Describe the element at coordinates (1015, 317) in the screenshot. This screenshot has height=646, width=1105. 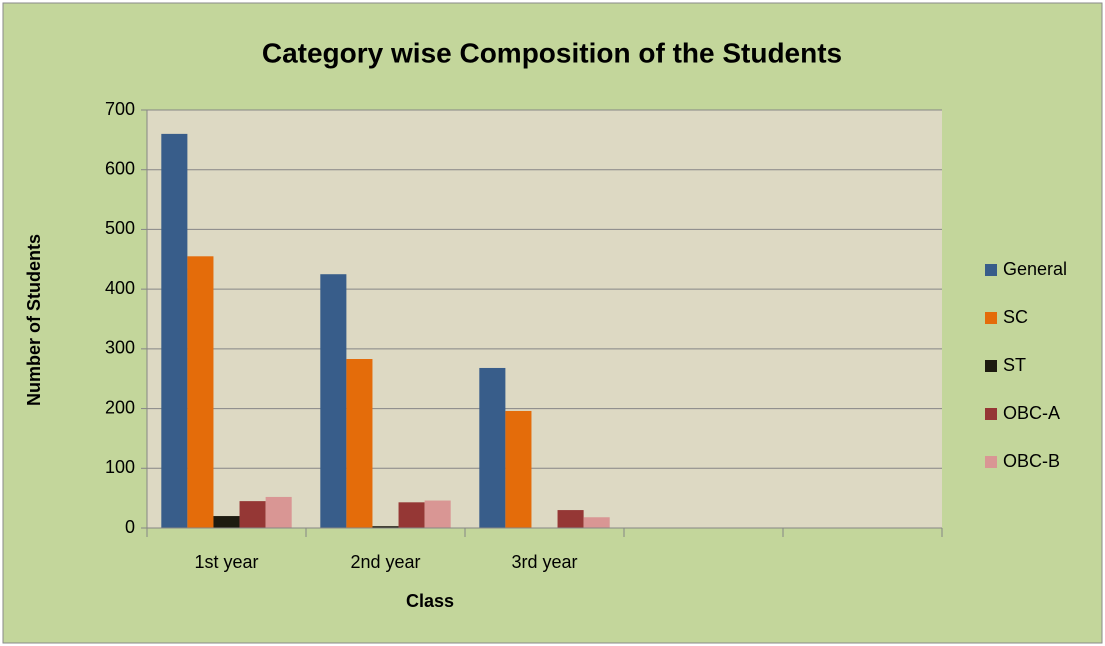
I see `legend-label: SC` at that location.